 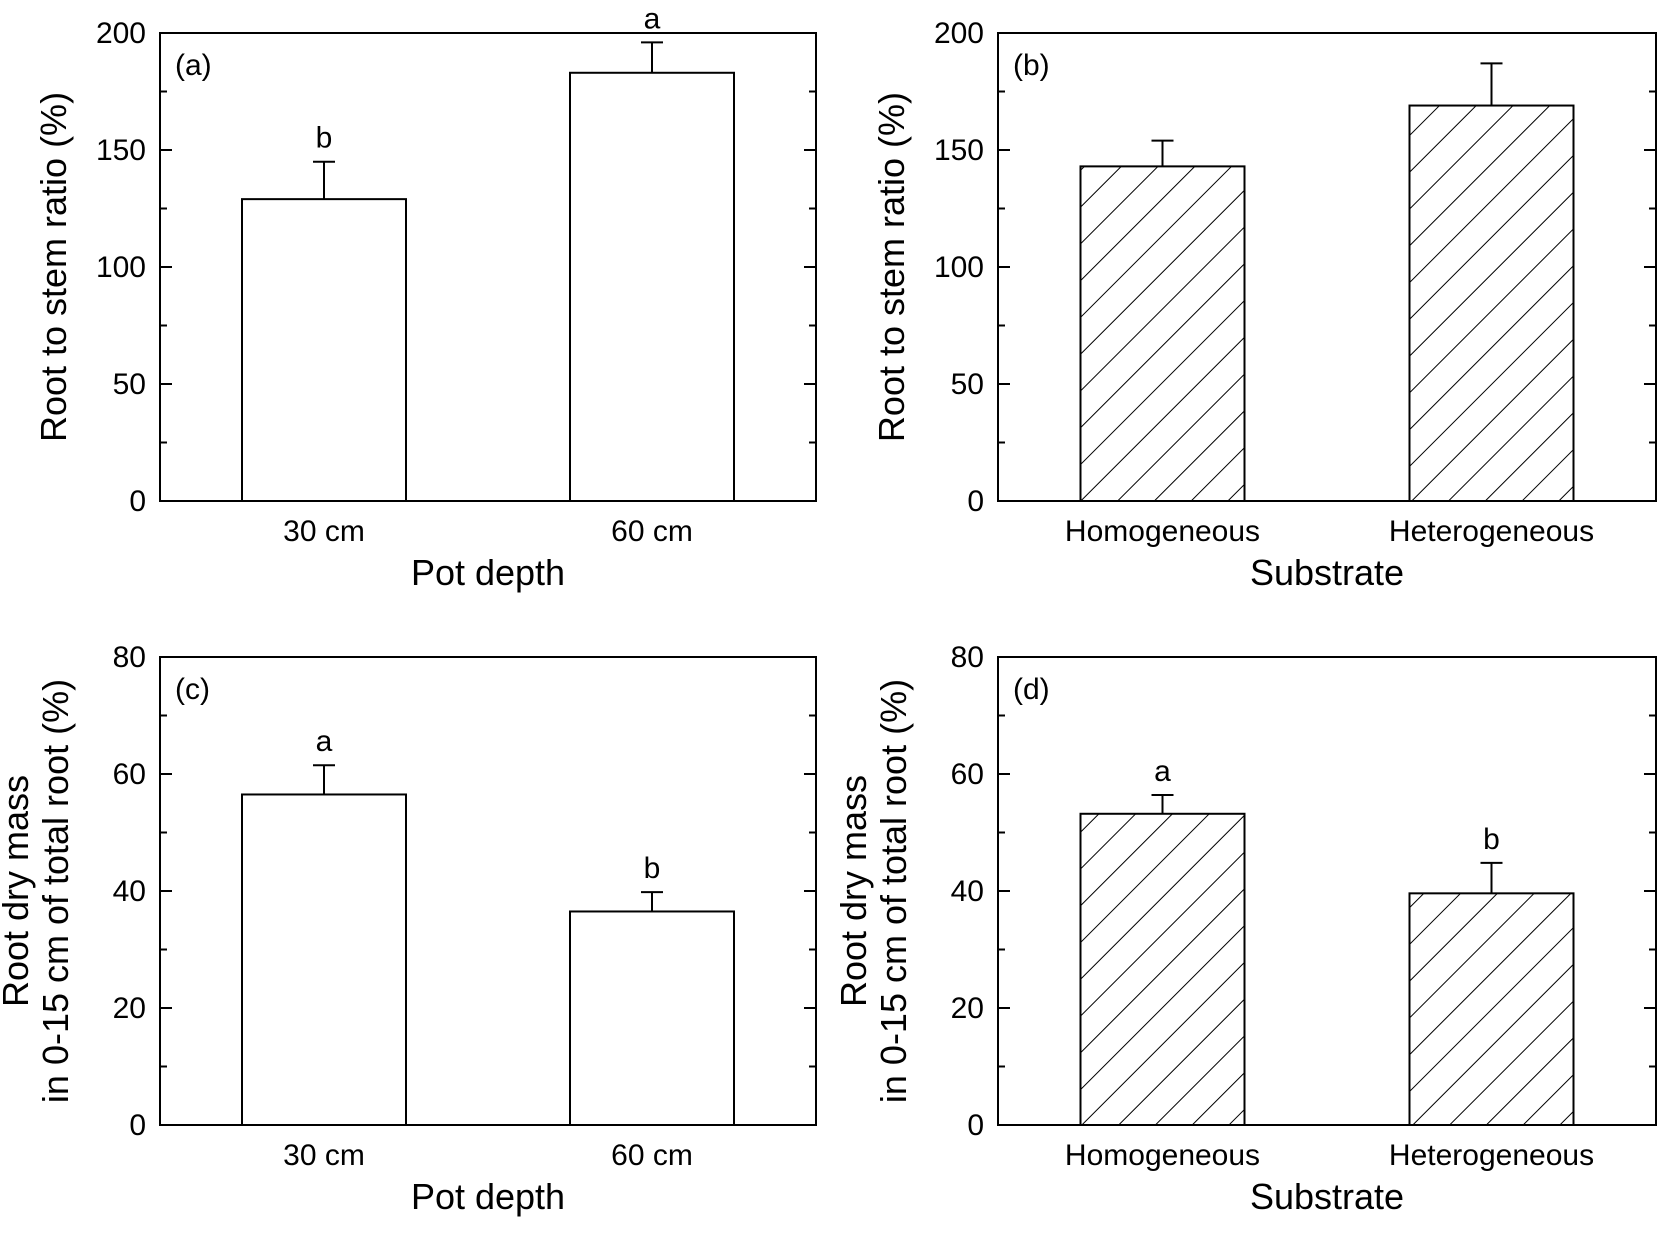 I want to click on chart-a-x-tick-label-2: 60 cm, so click(x=652, y=531).